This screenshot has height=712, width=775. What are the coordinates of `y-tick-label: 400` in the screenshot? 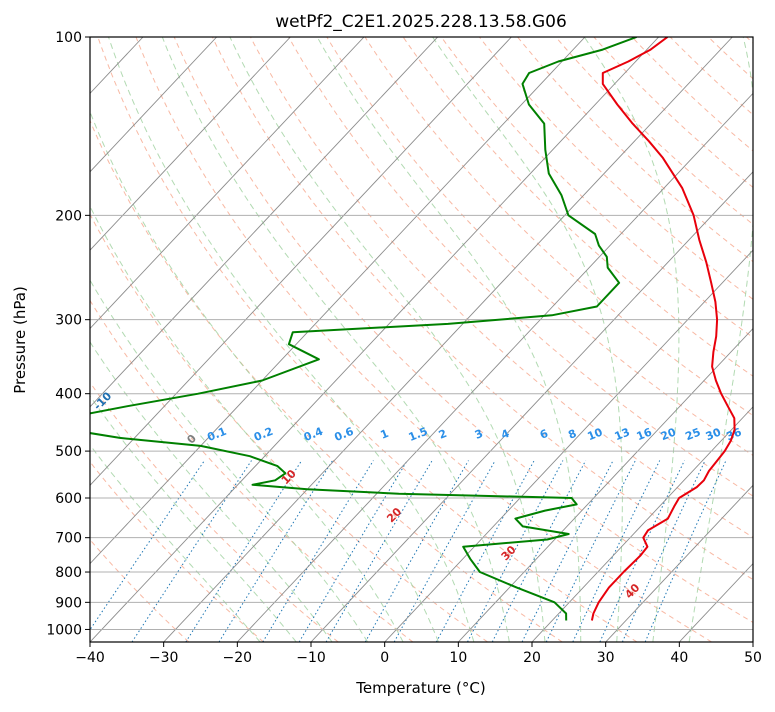 It's located at (68, 395).